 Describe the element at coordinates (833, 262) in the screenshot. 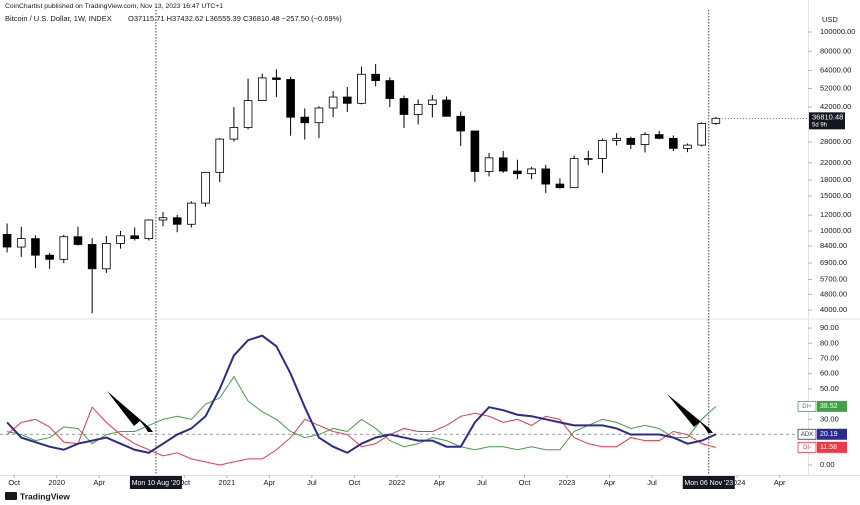

I see `y-tick-label: 6900.00` at that location.